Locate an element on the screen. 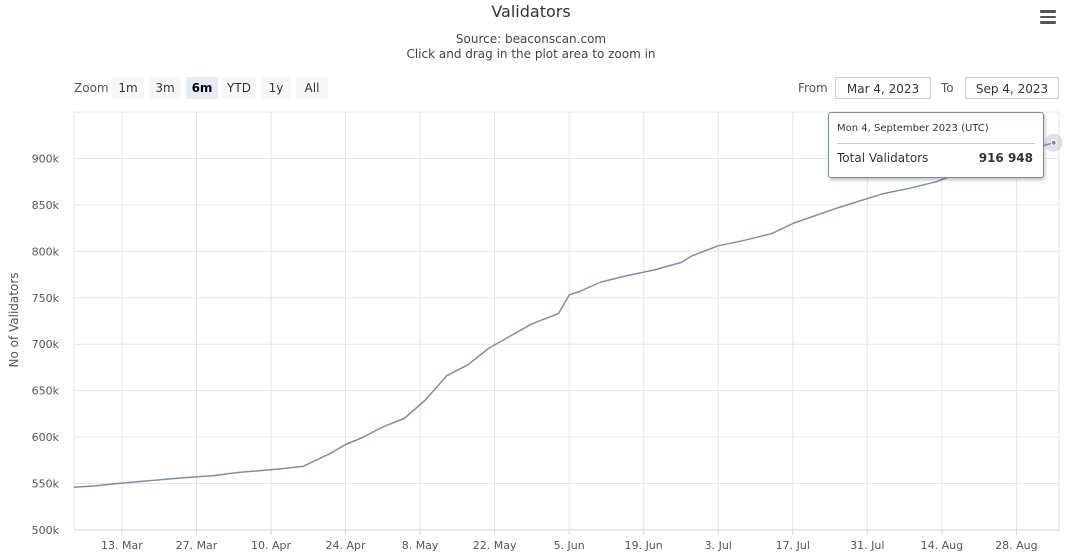 This screenshot has height=558, width=1071. x-tick-label: 24. Apr is located at coordinates (346, 545).